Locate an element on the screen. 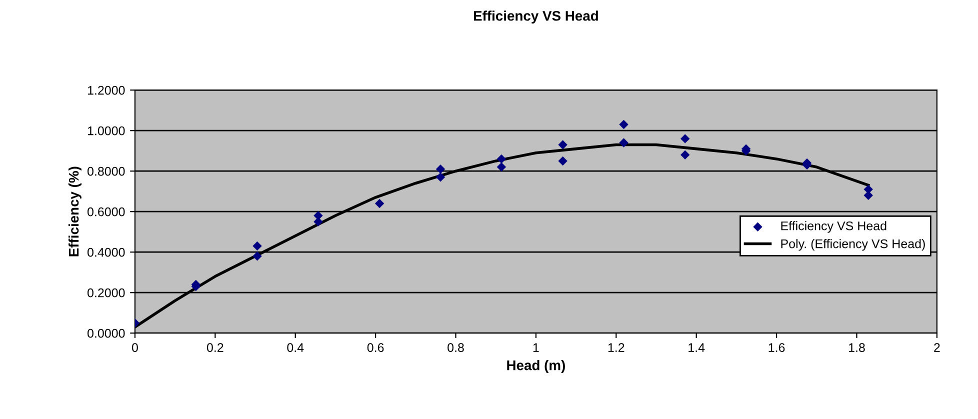 This screenshot has height=419, width=978. x-tick-label: 1 is located at coordinates (536, 347).